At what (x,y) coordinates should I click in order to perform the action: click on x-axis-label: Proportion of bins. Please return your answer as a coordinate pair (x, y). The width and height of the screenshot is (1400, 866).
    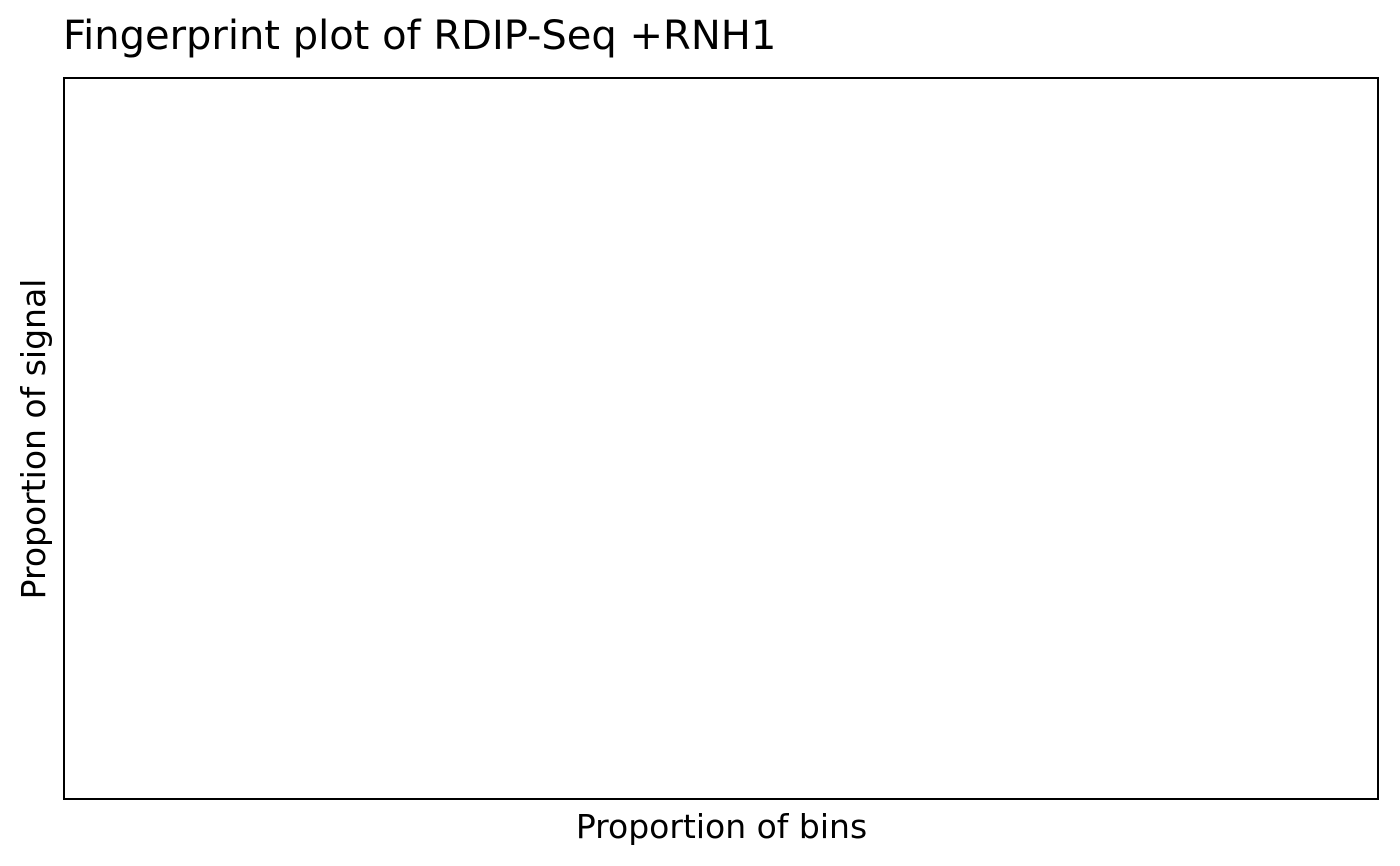
    Looking at the image, I should click on (721, 826).